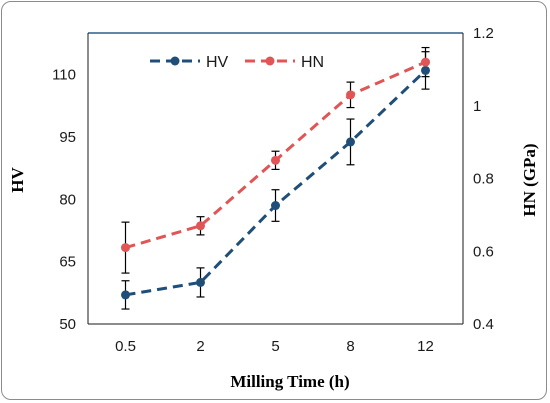 The height and width of the screenshot is (403, 550). I want to click on y2-tick-label: 0.6, so click(483, 251).